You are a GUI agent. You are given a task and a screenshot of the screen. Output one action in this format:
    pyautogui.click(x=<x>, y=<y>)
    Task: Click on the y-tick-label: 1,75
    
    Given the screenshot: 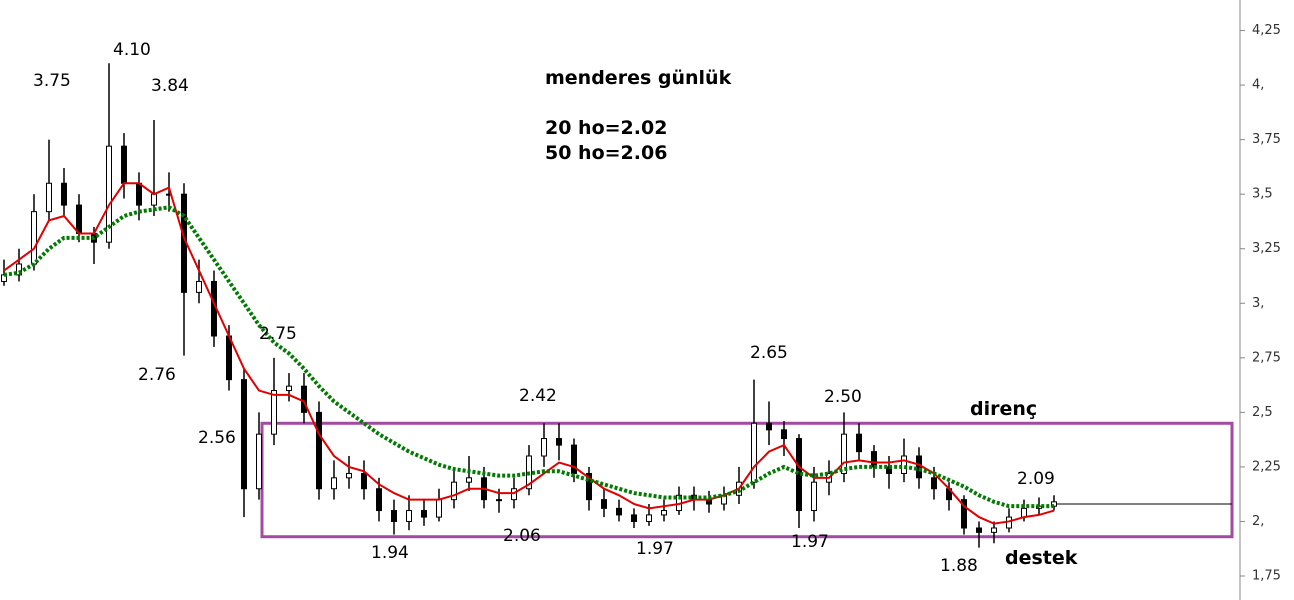 What is the action you would take?
    pyautogui.click(x=1266, y=576)
    